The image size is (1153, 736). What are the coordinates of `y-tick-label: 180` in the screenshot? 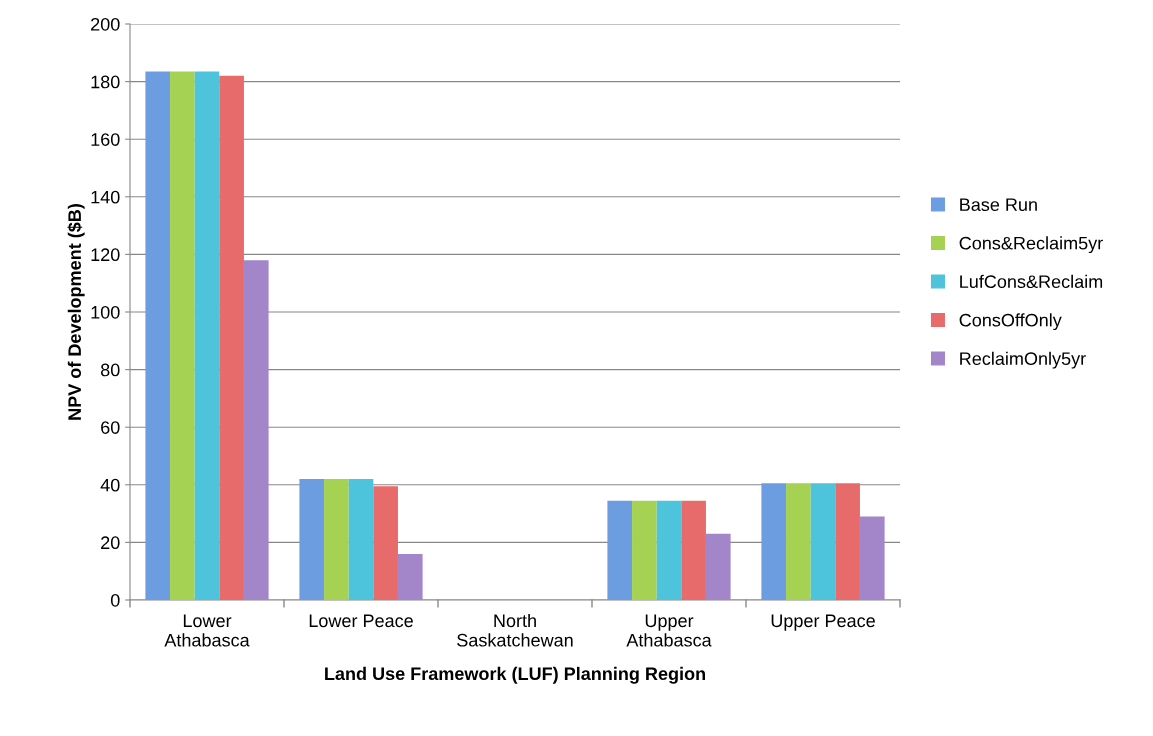 It's located at (105, 82).